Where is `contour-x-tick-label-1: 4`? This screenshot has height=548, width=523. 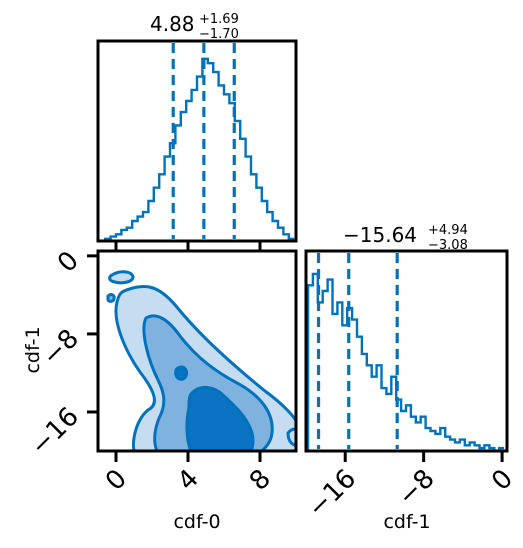 contour-x-tick-label-1: 4 is located at coordinates (188, 480).